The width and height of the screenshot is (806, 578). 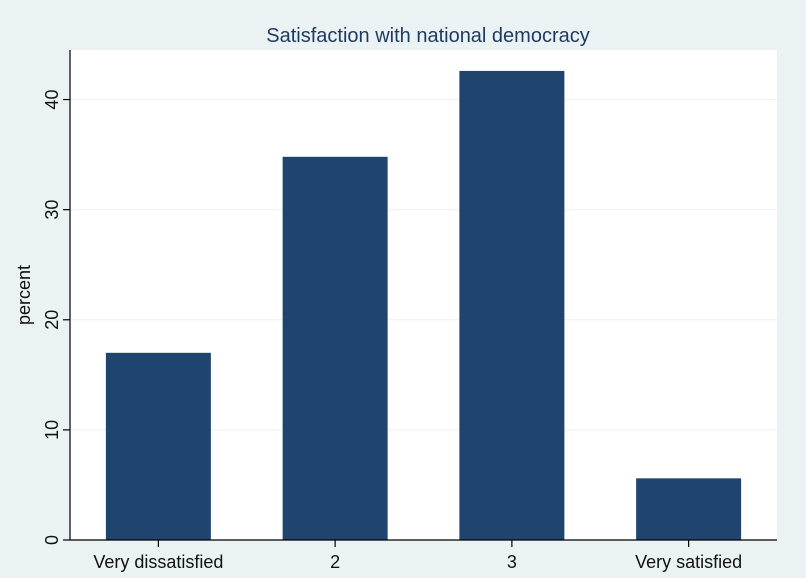 What do you see at coordinates (52, 320) in the screenshot?
I see `y-tick-label: 20` at bounding box center [52, 320].